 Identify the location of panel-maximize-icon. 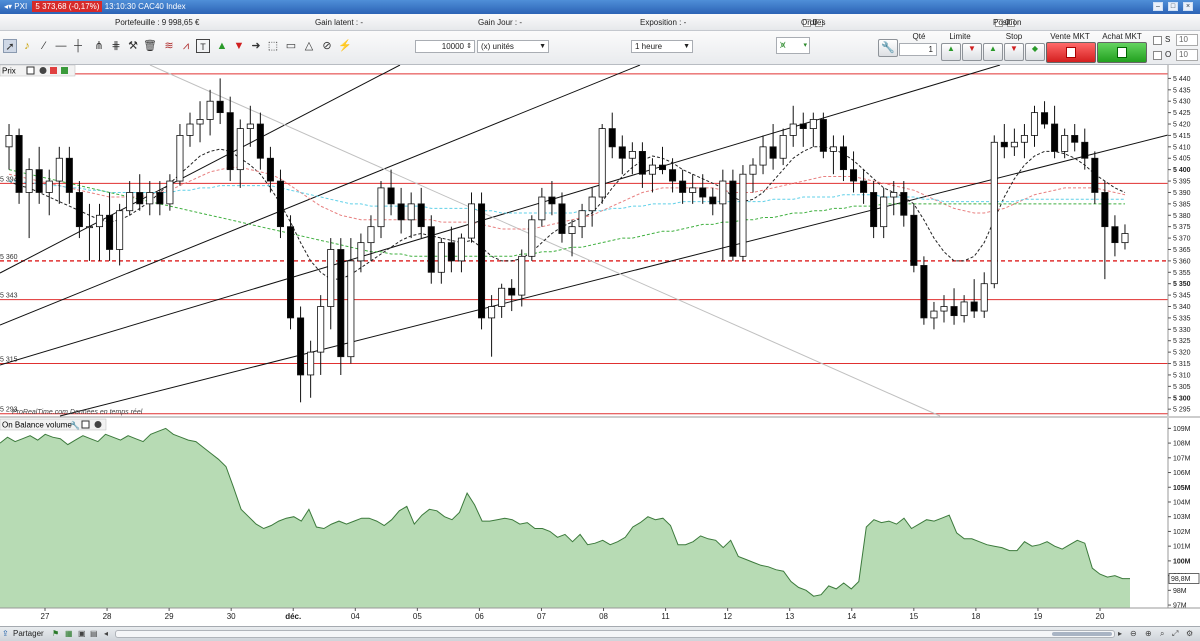
(30, 70).